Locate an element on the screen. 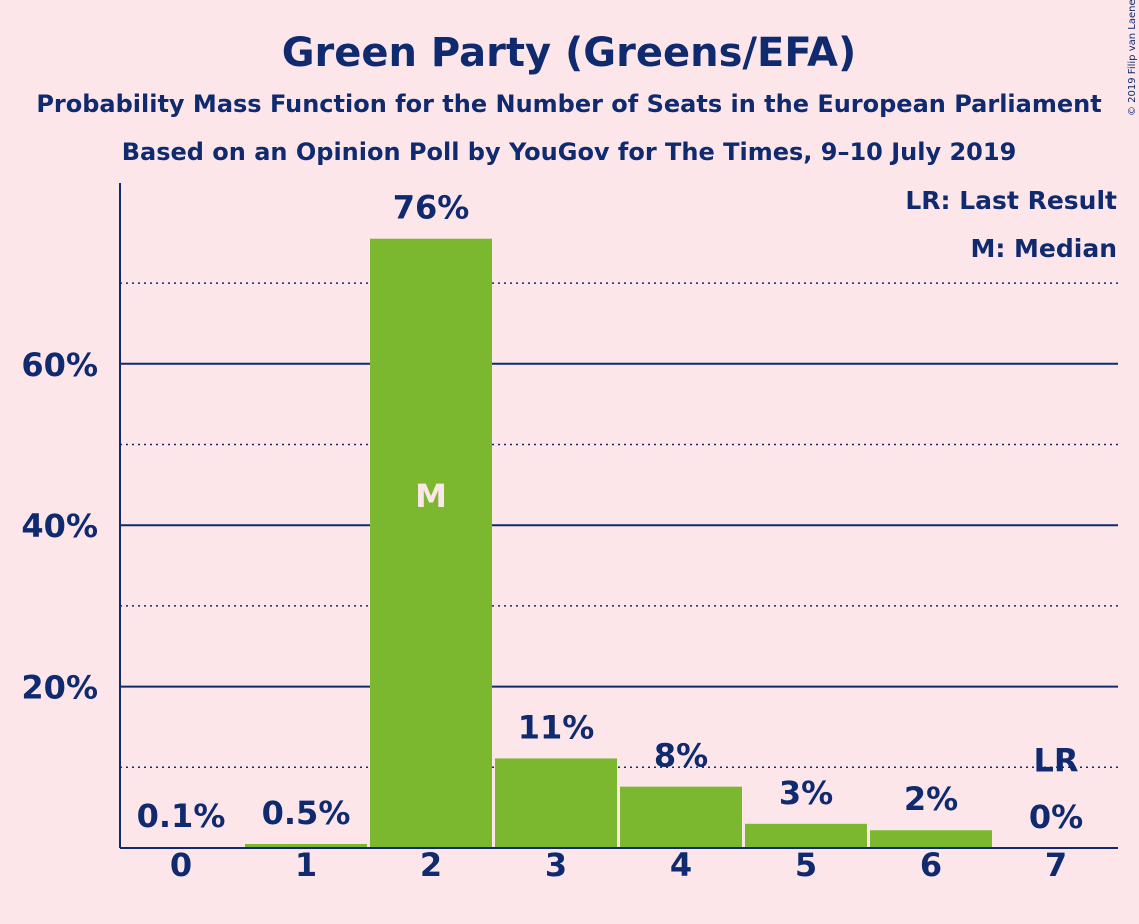 The height and width of the screenshot is (924, 1139). legend-last-result: LR: Last Result is located at coordinates (1011, 200).